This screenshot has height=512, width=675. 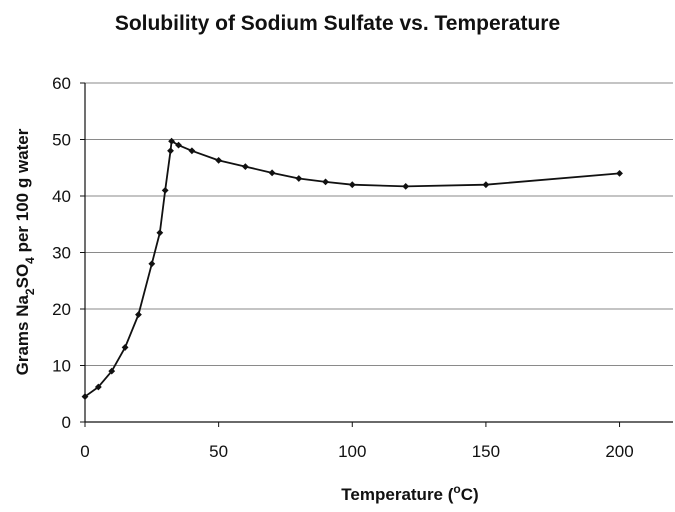 I want to click on y-tick-label-30: 30, so click(x=61, y=253).